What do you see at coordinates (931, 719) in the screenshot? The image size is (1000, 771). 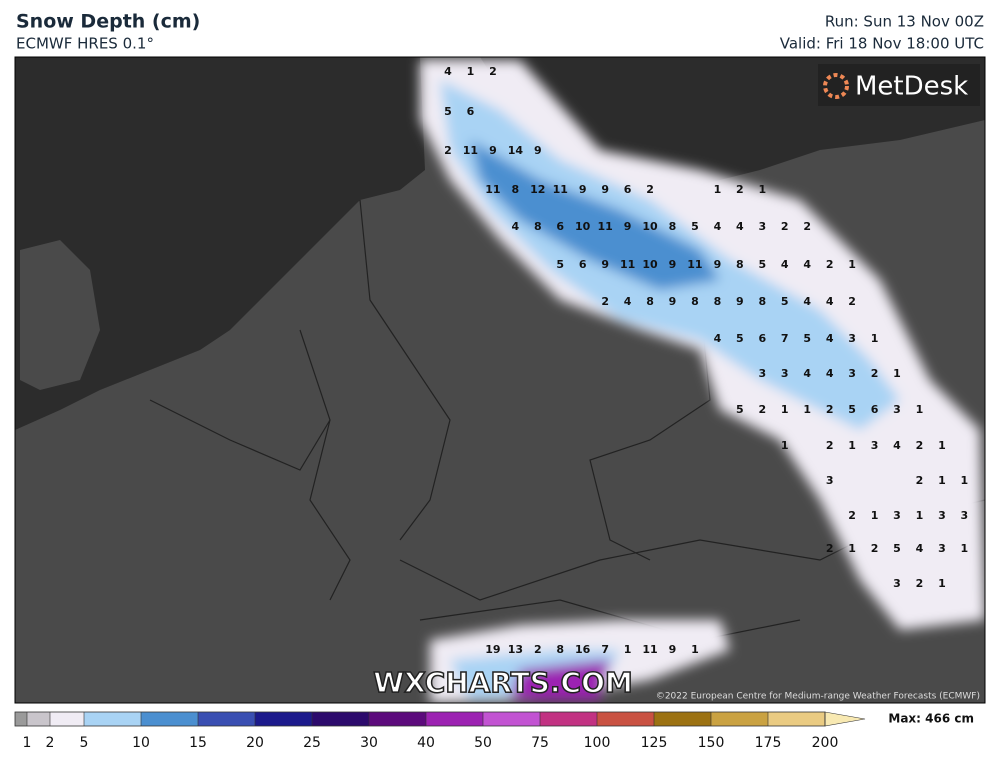 I see `max-label: Max: 466 cm` at bounding box center [931, 719].